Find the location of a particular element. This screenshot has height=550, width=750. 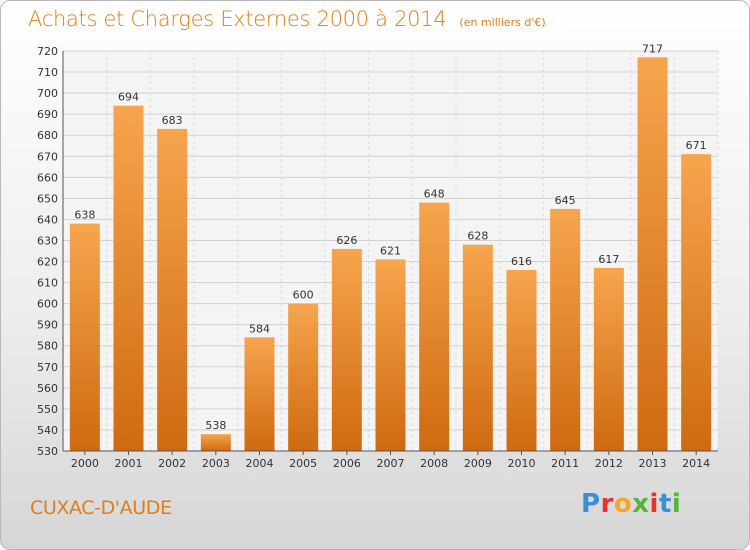

y-tick-label: 640 is located at coordinates (47, 219).